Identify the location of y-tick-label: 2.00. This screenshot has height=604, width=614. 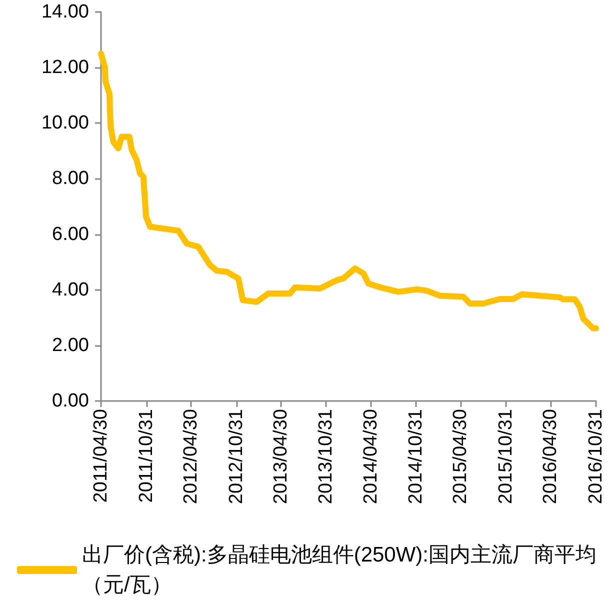
(70, 345).